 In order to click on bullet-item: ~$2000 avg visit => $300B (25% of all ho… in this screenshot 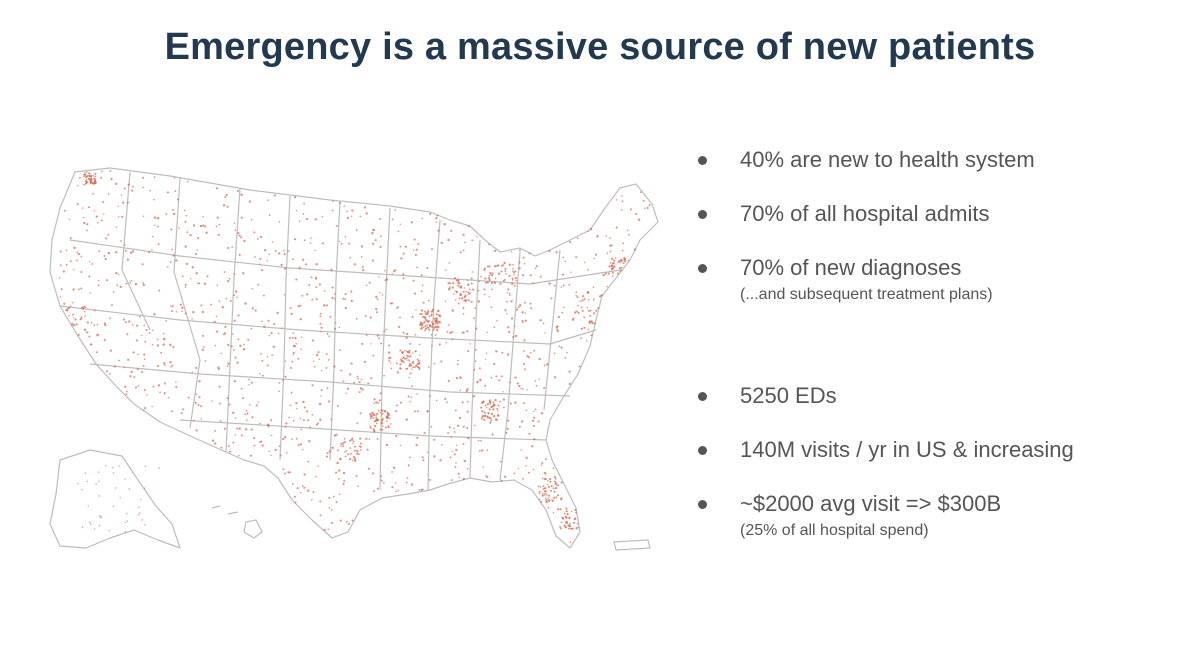, I will do `click(940, 515)`.